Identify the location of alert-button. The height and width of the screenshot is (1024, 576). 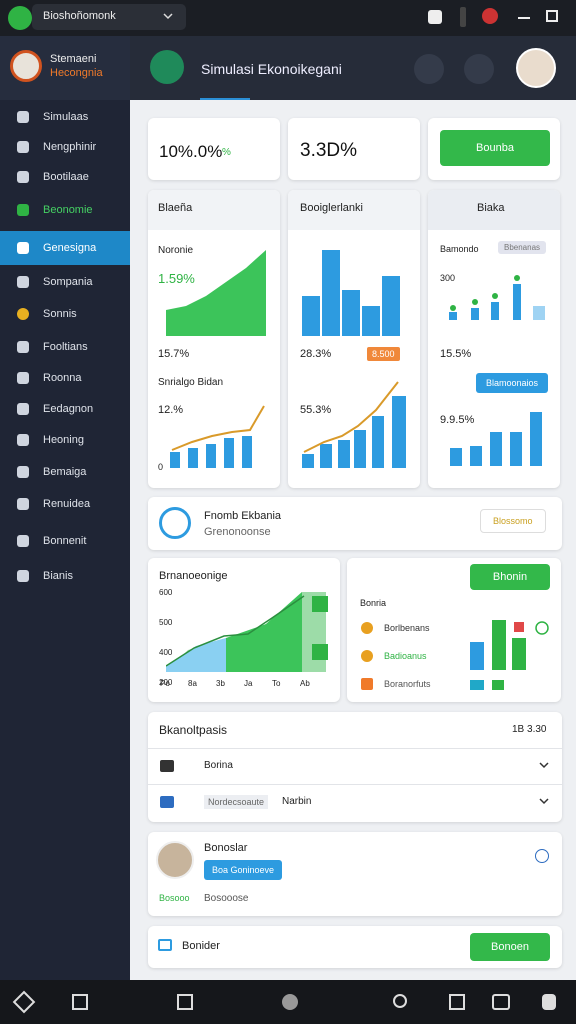
(479, 69).